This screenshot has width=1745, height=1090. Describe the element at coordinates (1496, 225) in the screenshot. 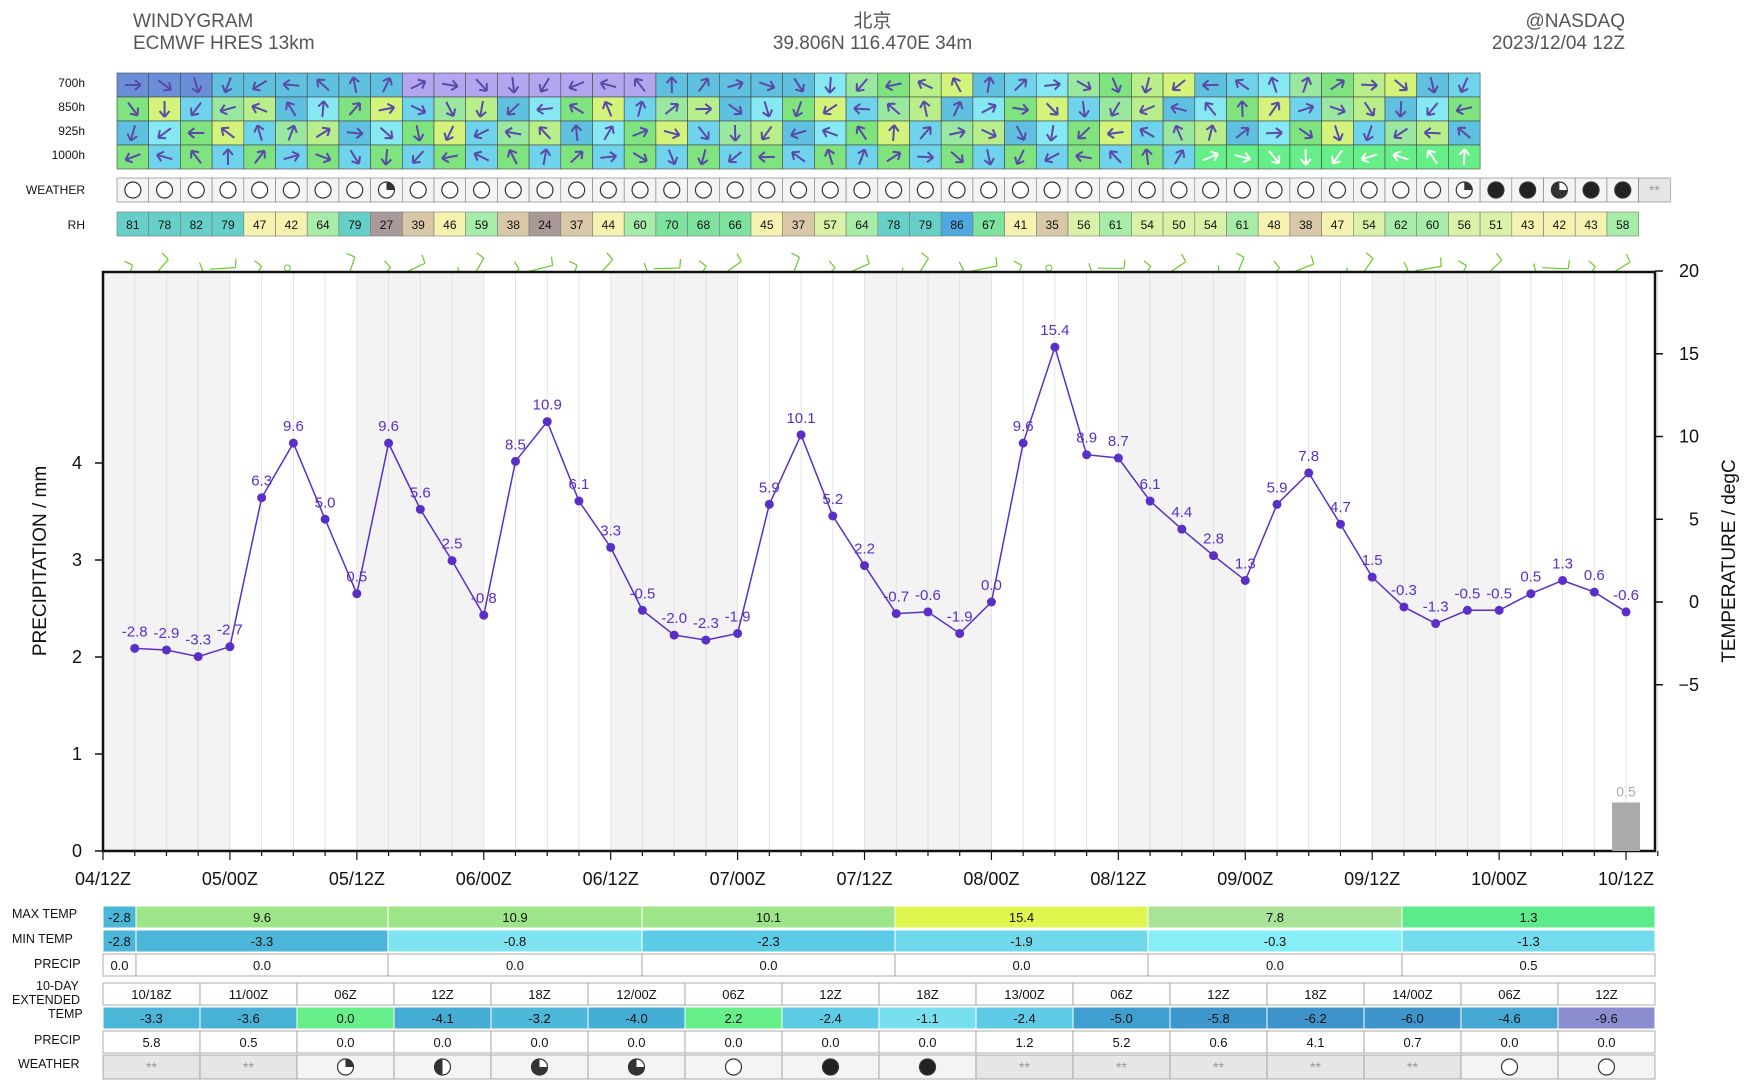

I see `rh-value: 51` at that location.